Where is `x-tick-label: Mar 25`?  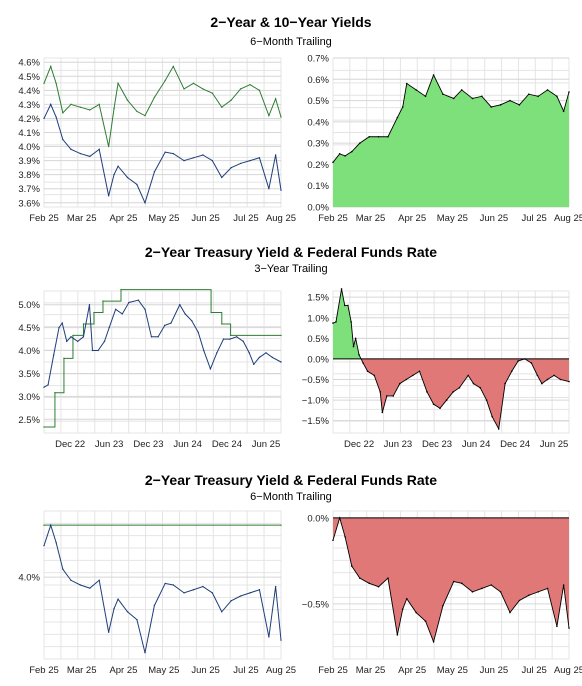
x-tick-label: Mar 25 is located at coordinates (82, 670).